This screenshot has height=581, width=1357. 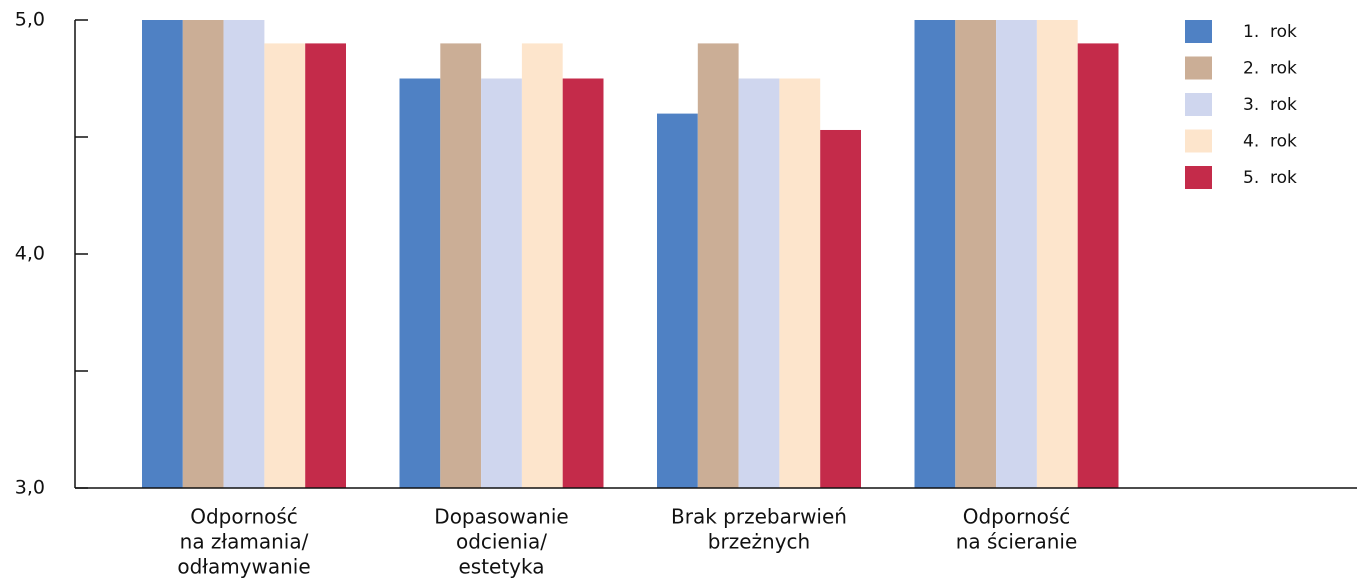 I want to click on y-tick-label: 4,0, so click(x=30, y=254).